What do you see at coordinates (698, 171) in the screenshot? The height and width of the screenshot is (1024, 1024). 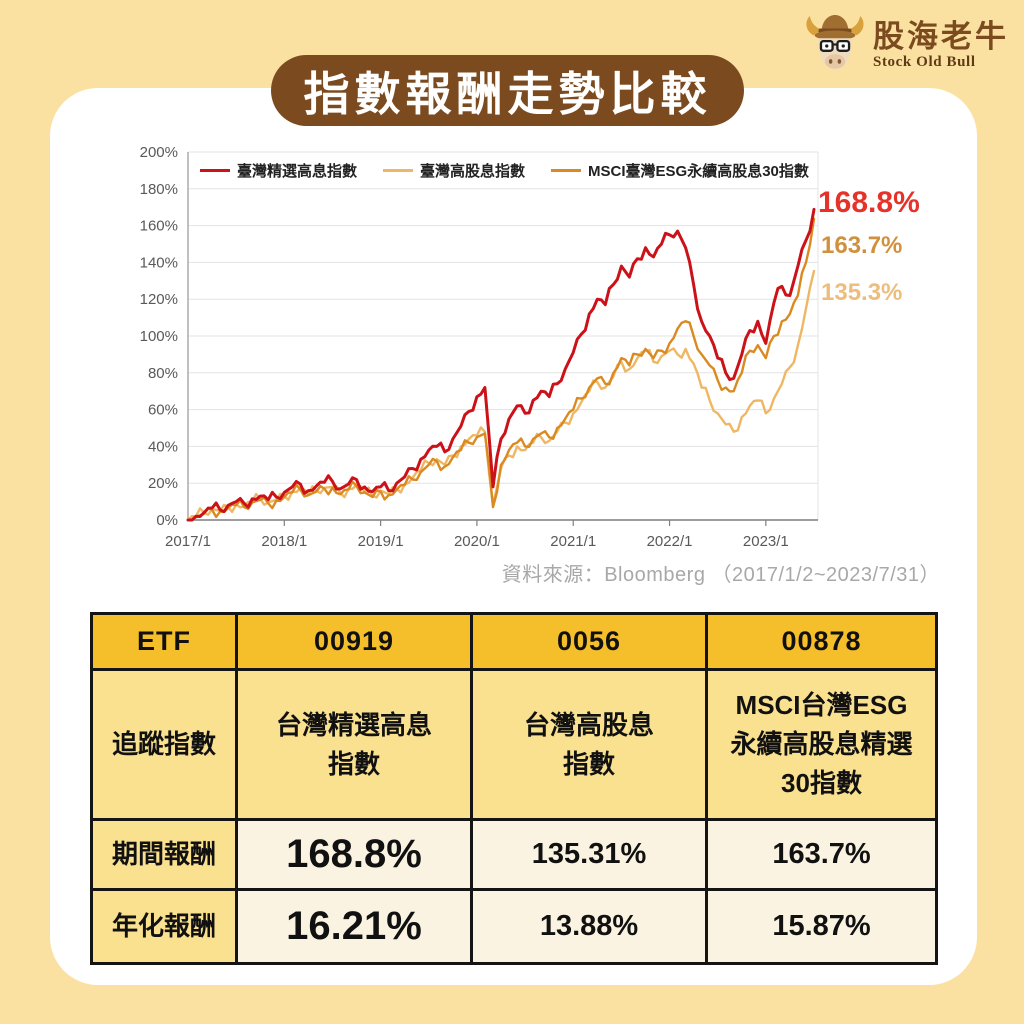 I see `legend-label: MSCI臺灣ESG永續高股息30指數` at bounding box center [698, 171].